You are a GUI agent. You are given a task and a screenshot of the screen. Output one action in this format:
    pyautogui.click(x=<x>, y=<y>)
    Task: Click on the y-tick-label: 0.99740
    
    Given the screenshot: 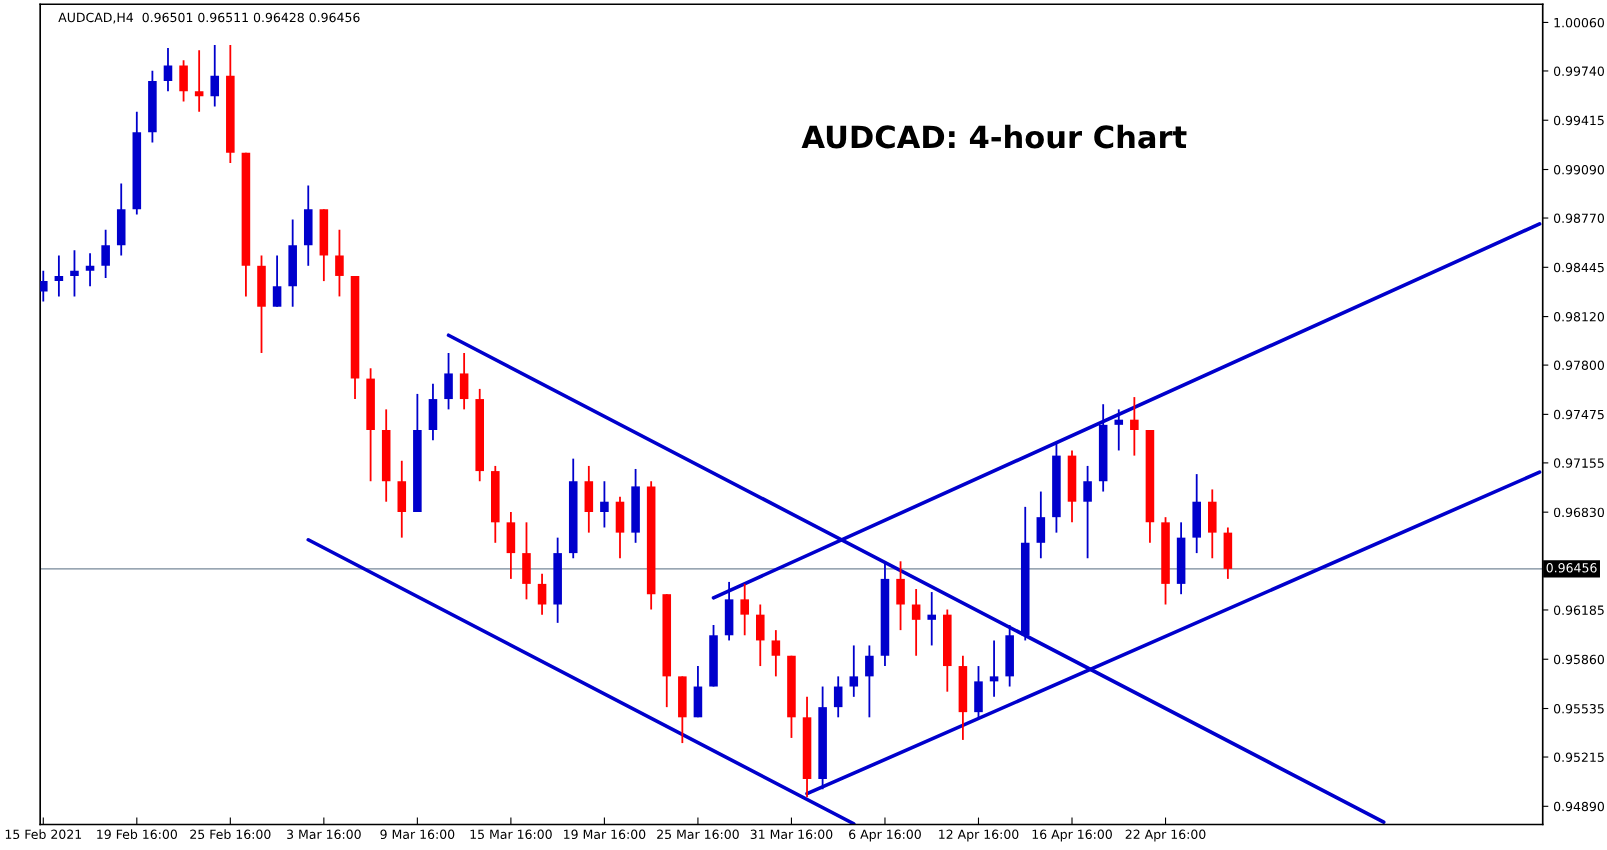 What is the action you would take?
    pyautogui.click(x=1578, y=71)
    